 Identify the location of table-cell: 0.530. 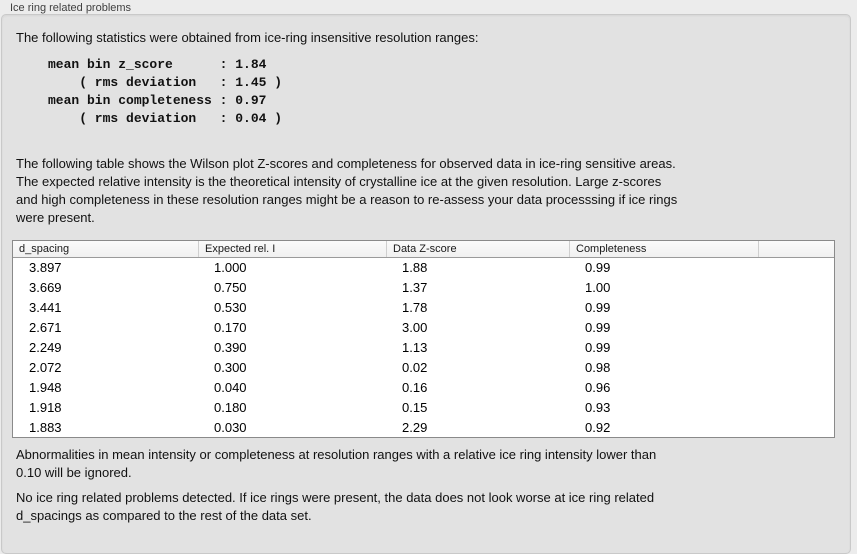
(230, 308).